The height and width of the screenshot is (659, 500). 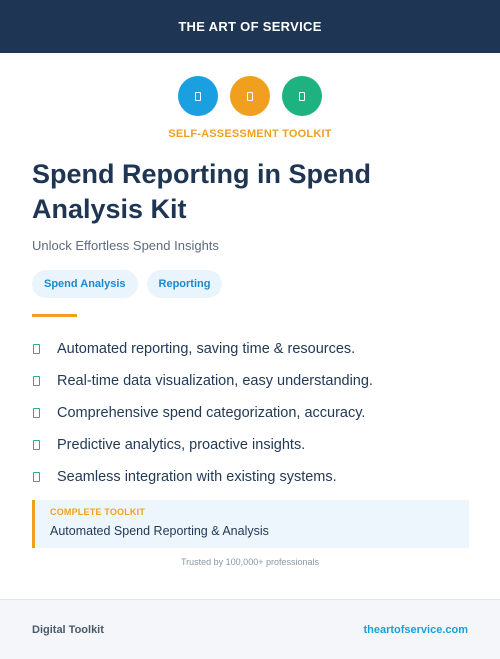 What do you see at coordinates (159, 531) in the screenshot?
I see `callout-text: Automated Spend Reporting & Analysis` at bounding box center [159, 531].